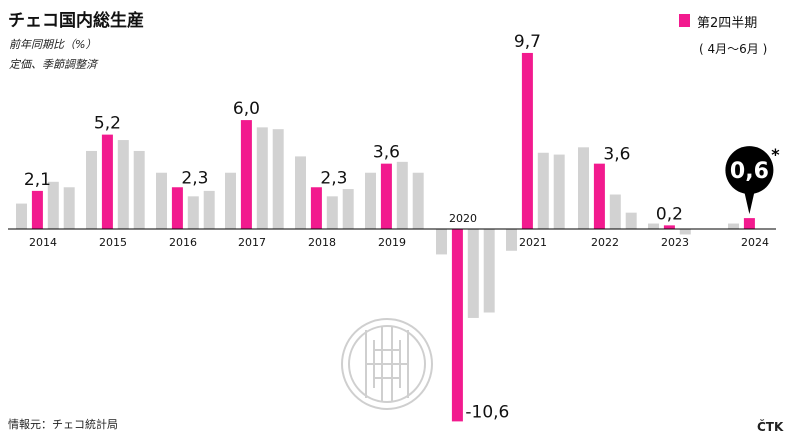  Describe the element at coordinates (749, 203) in the screenshot. I see `latest-callout-pointer` at that location.